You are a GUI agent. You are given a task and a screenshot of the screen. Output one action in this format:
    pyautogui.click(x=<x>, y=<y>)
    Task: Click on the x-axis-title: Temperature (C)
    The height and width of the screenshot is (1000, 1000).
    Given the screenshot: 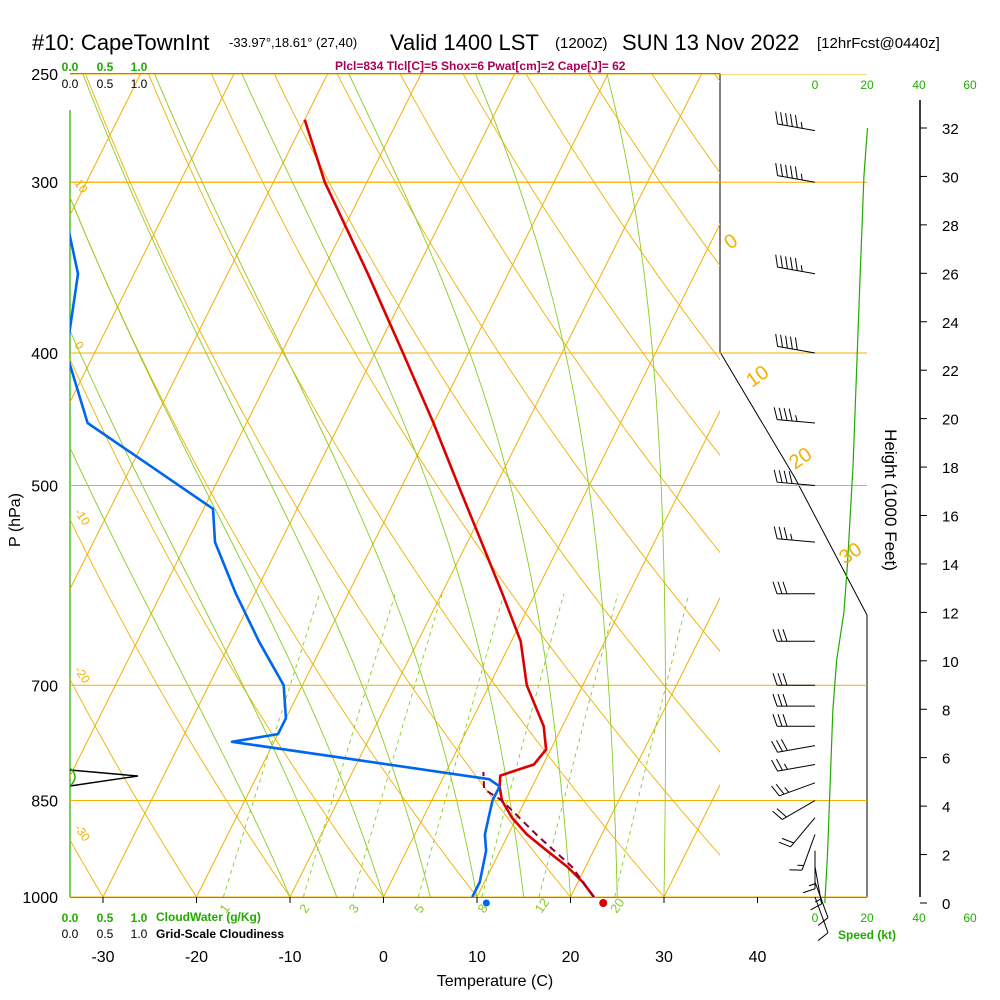 What is the action you would take?
    pyautogui.click(x=495, y=981)
    